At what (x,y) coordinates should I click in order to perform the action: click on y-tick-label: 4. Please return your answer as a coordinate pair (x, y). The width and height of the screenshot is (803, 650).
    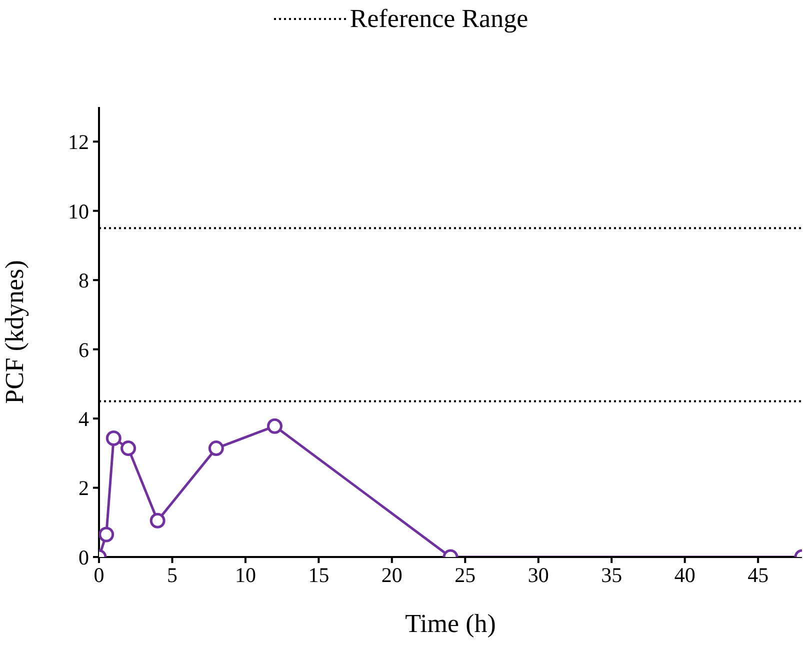
    Looking at the image, I should click on (84, 418).